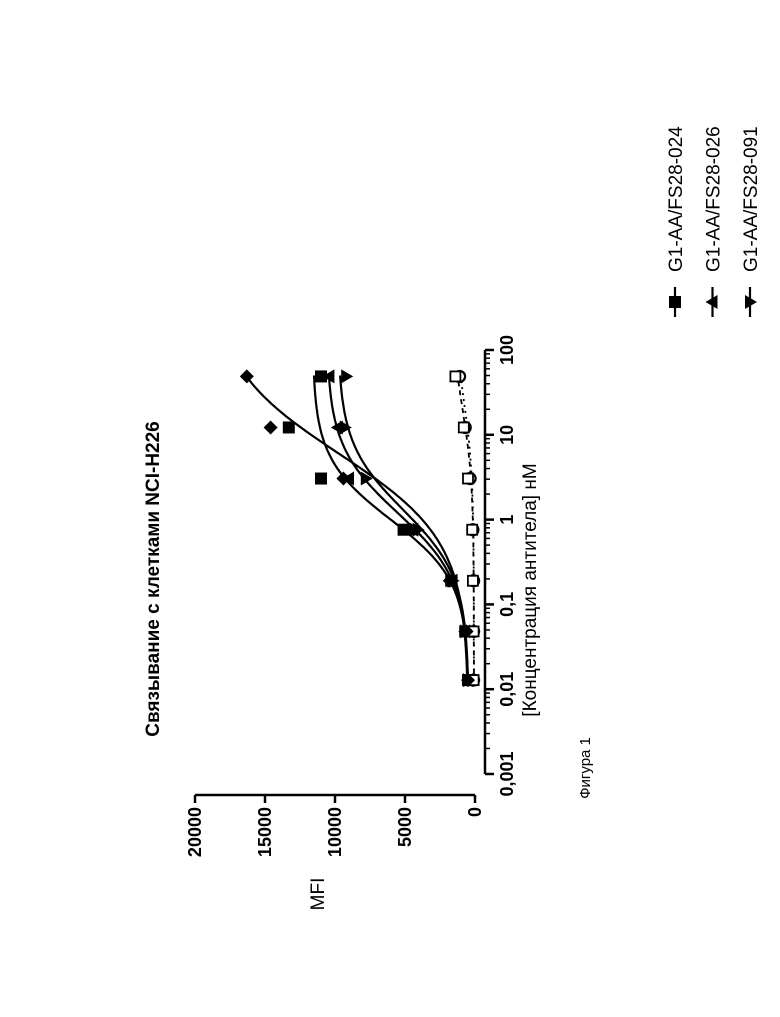  I want to click on legend-item: G1-AA/FS28-026, so click(714, 221).